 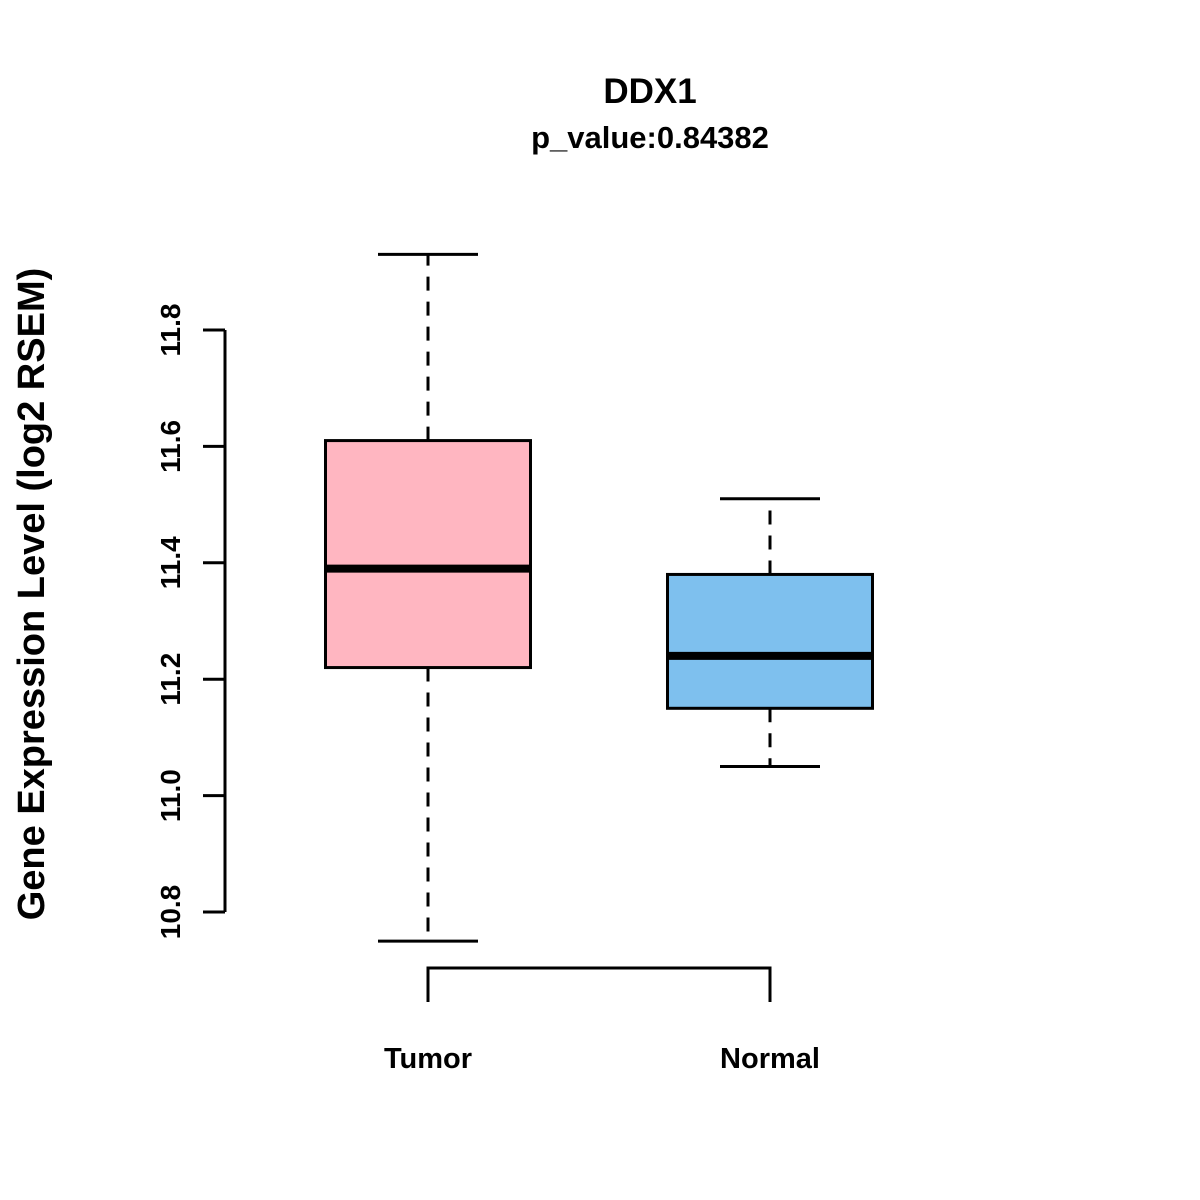 I want to click on chart-subtitle: p_value:0.84382, so click(x=650, y=137).